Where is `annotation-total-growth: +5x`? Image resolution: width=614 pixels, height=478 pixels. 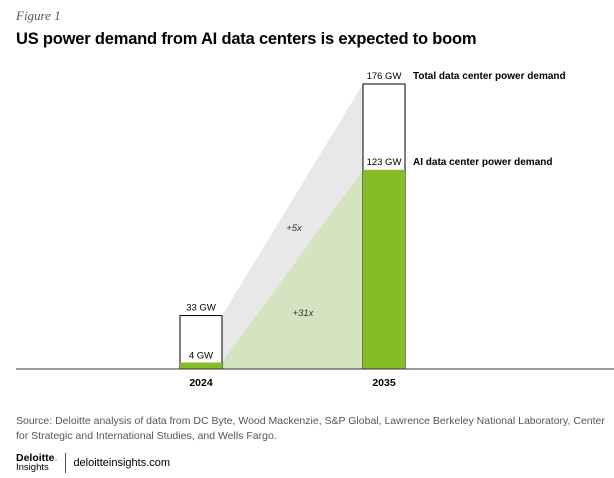 annotation-total-growth: +5x is located at coordinates (294, 228).